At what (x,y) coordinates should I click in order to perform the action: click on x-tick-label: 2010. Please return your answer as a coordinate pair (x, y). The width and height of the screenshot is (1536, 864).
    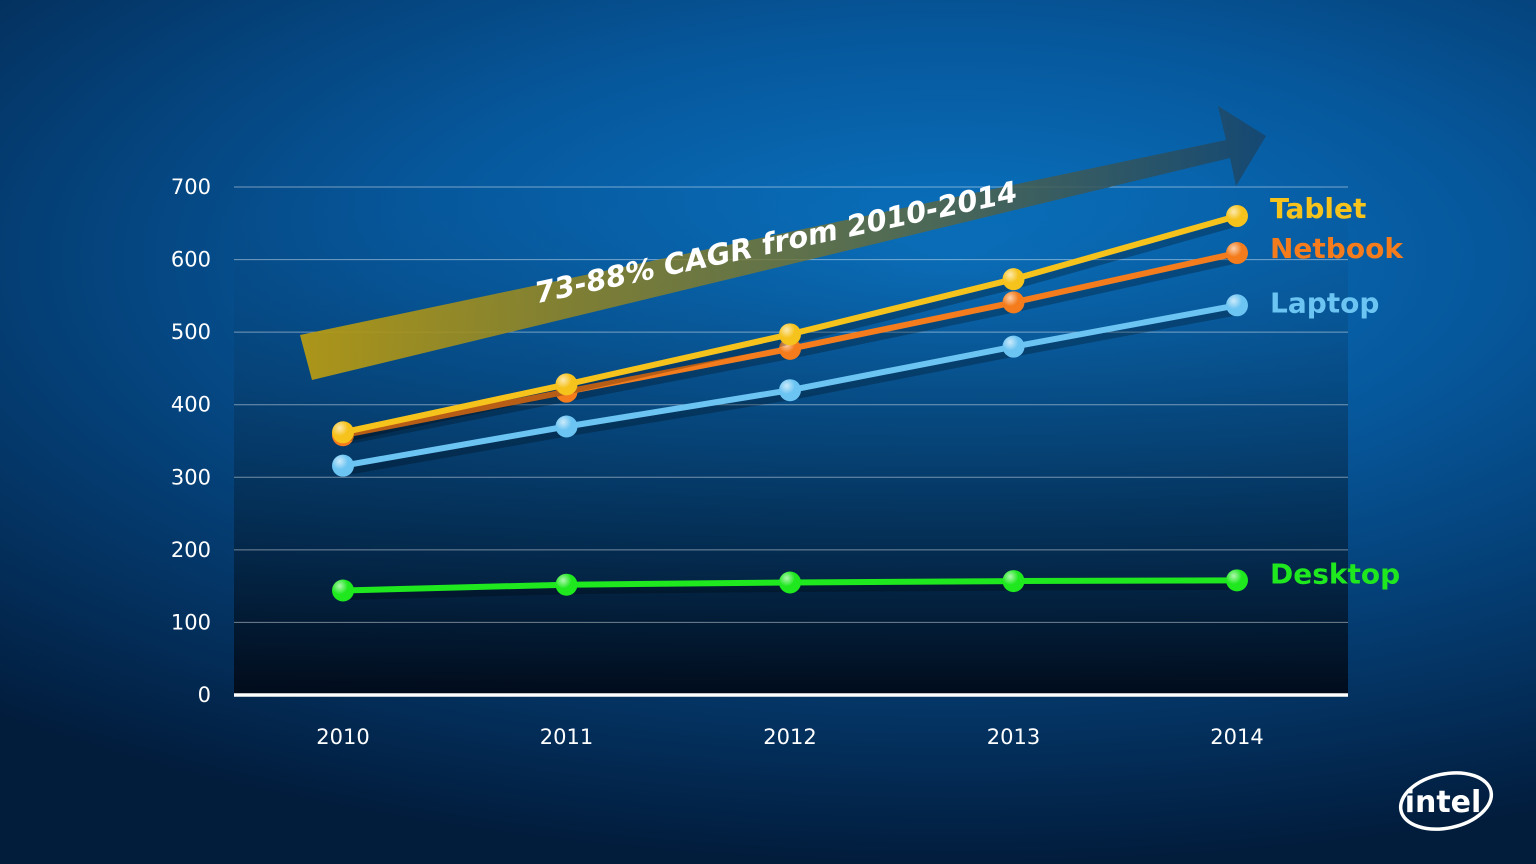
    Looking at the image, I should click on (342, 737).